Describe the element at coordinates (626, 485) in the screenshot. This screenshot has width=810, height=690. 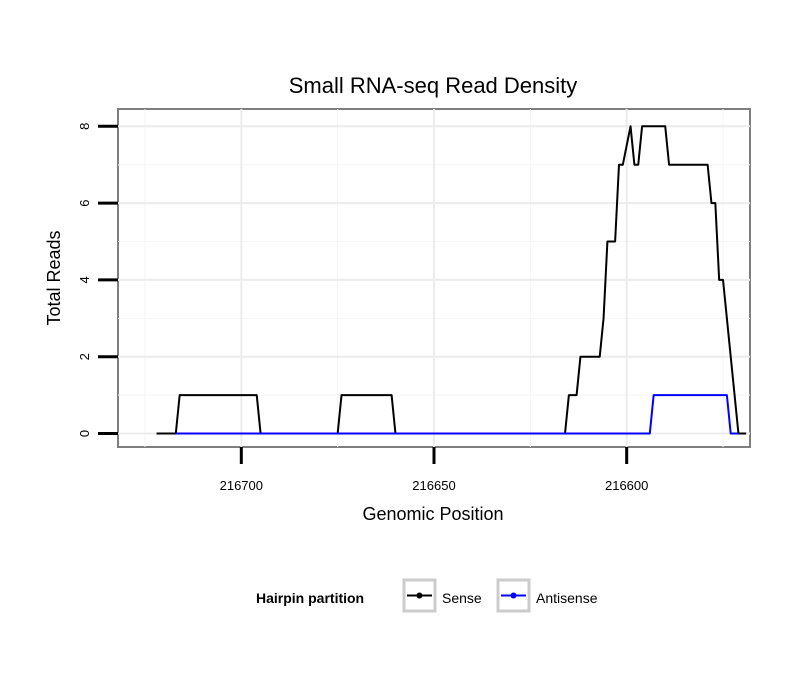
I see `x-tick-label: 216600` at that location.